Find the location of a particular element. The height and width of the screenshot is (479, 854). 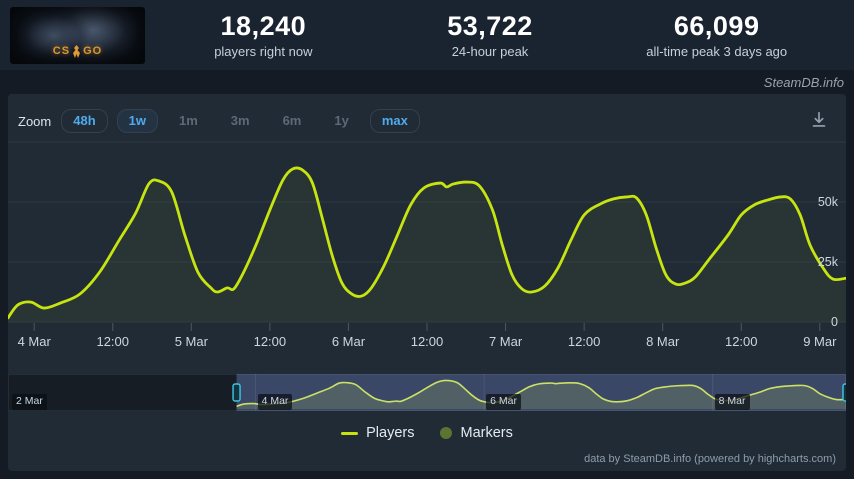

x-axis-label: 9 Mar is located at coordinates (820, 341).